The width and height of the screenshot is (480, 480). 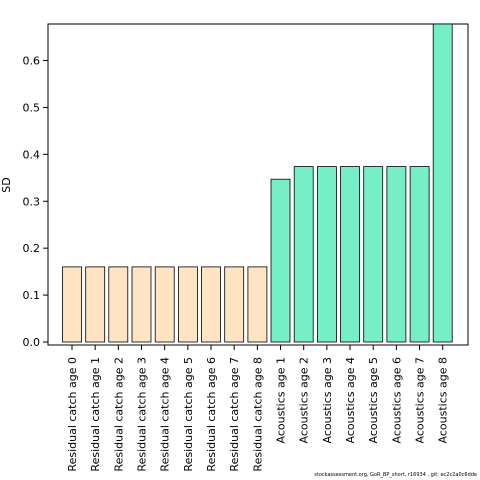 I want to click on x-tick-label-4: Residual catch age 3, so click(x=142, y=414).